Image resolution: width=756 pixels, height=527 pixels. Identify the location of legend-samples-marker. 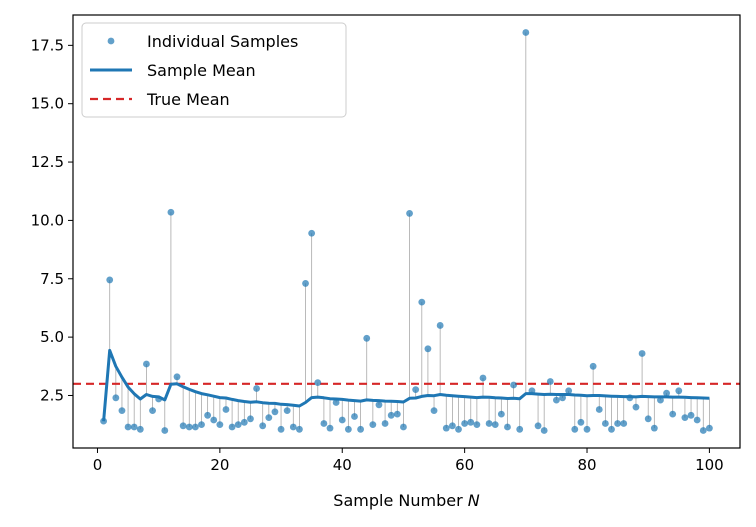
(111, 41).